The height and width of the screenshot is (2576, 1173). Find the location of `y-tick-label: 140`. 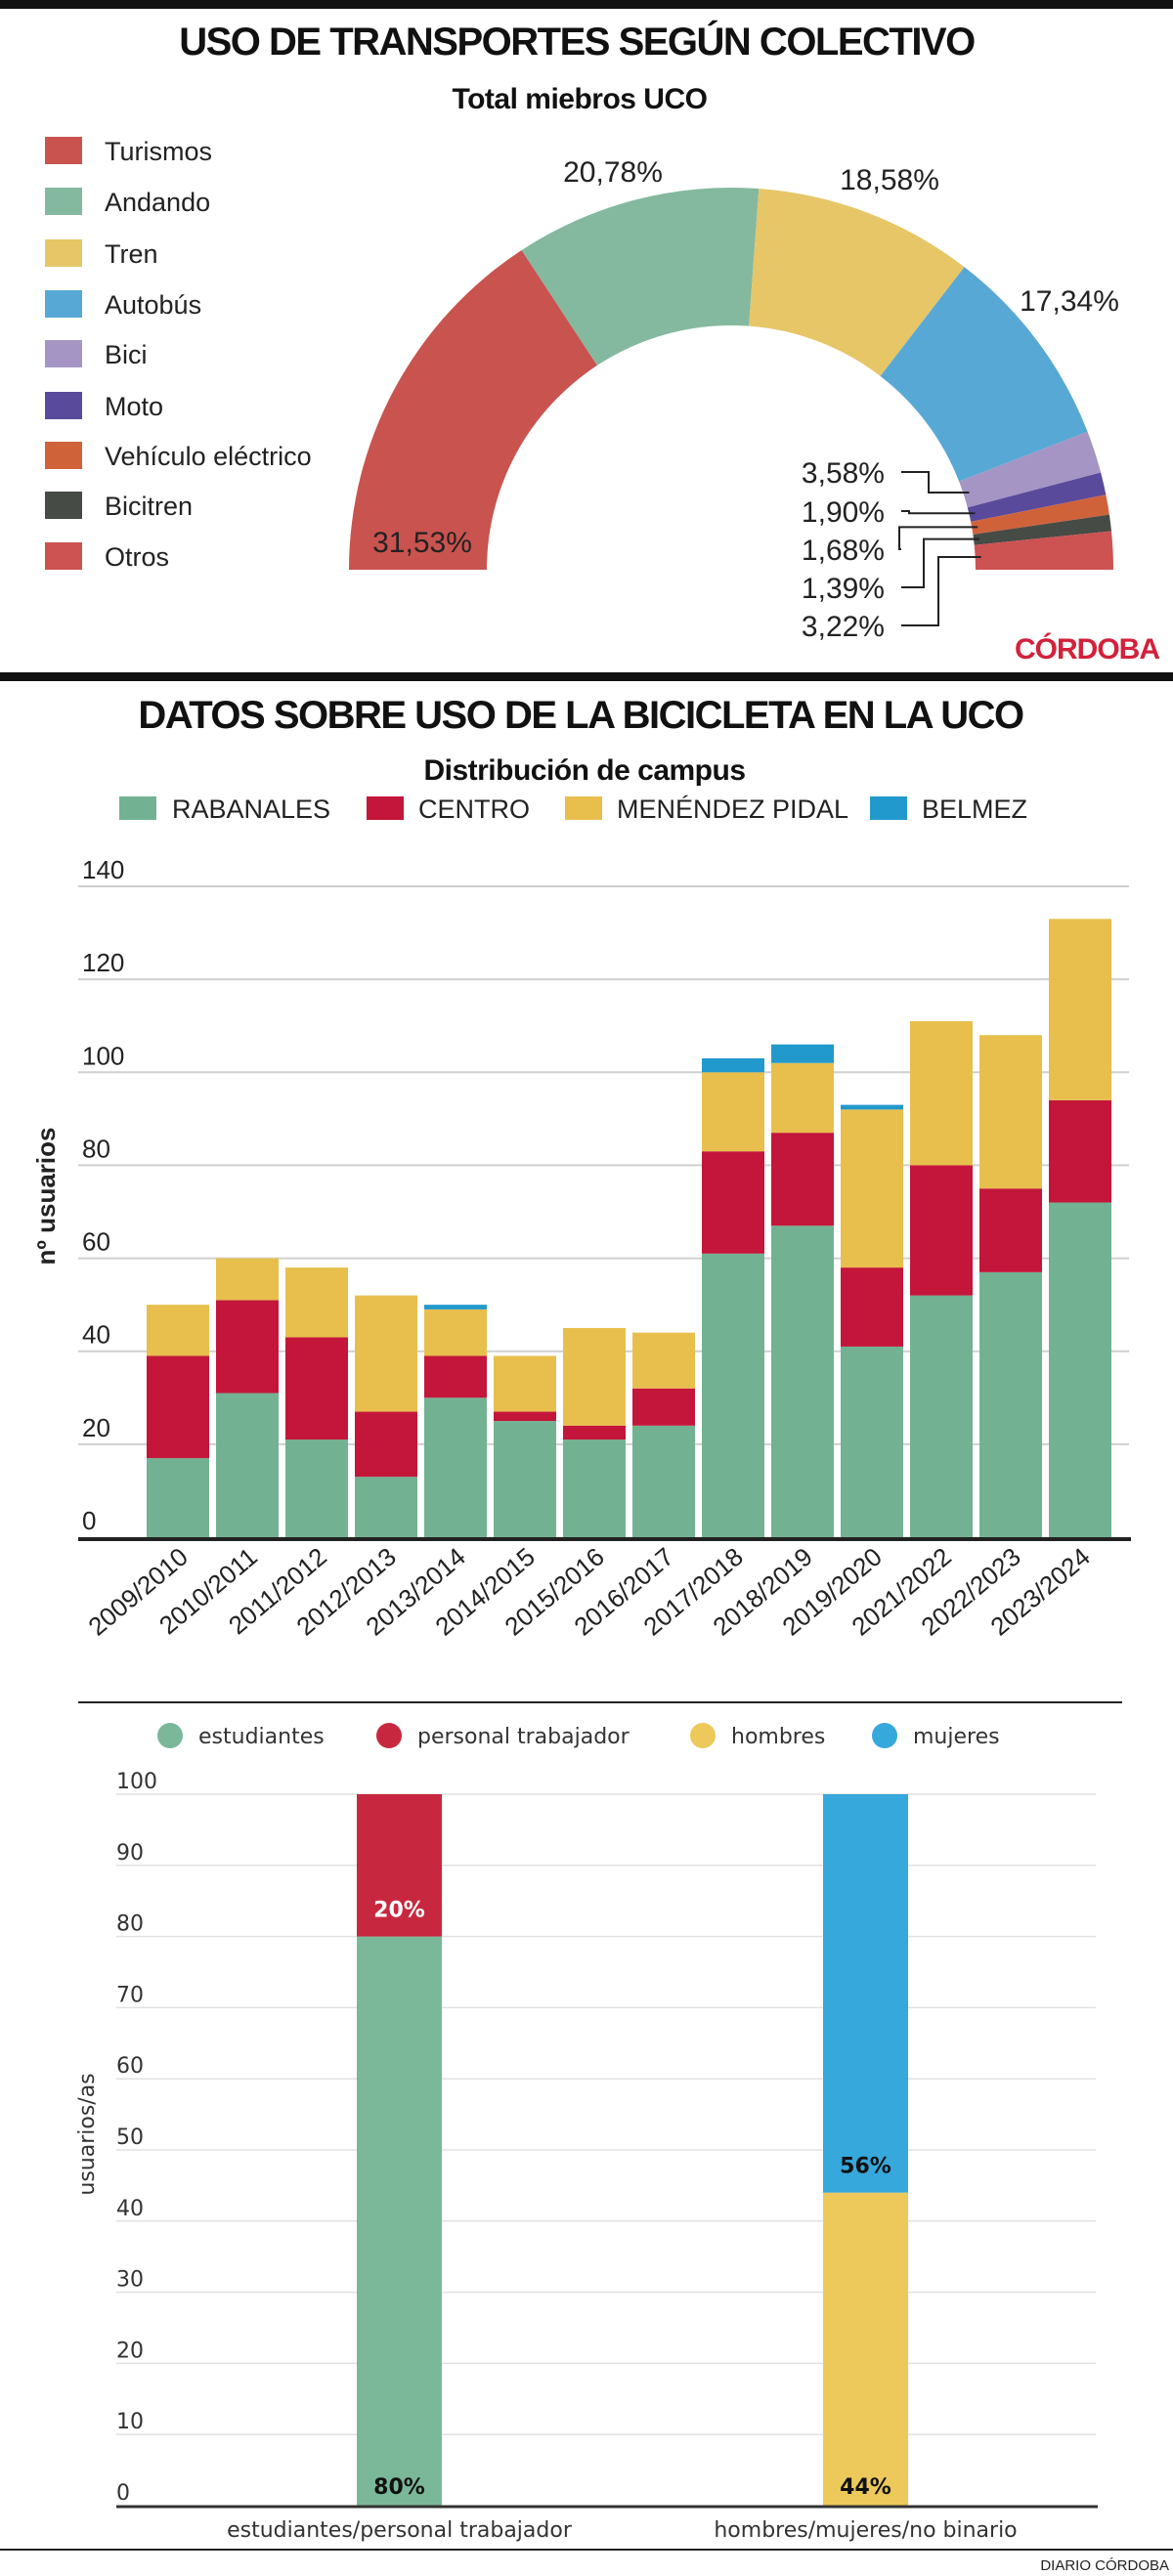

y-tick-label: 140 is located at coordinates (103, 870).